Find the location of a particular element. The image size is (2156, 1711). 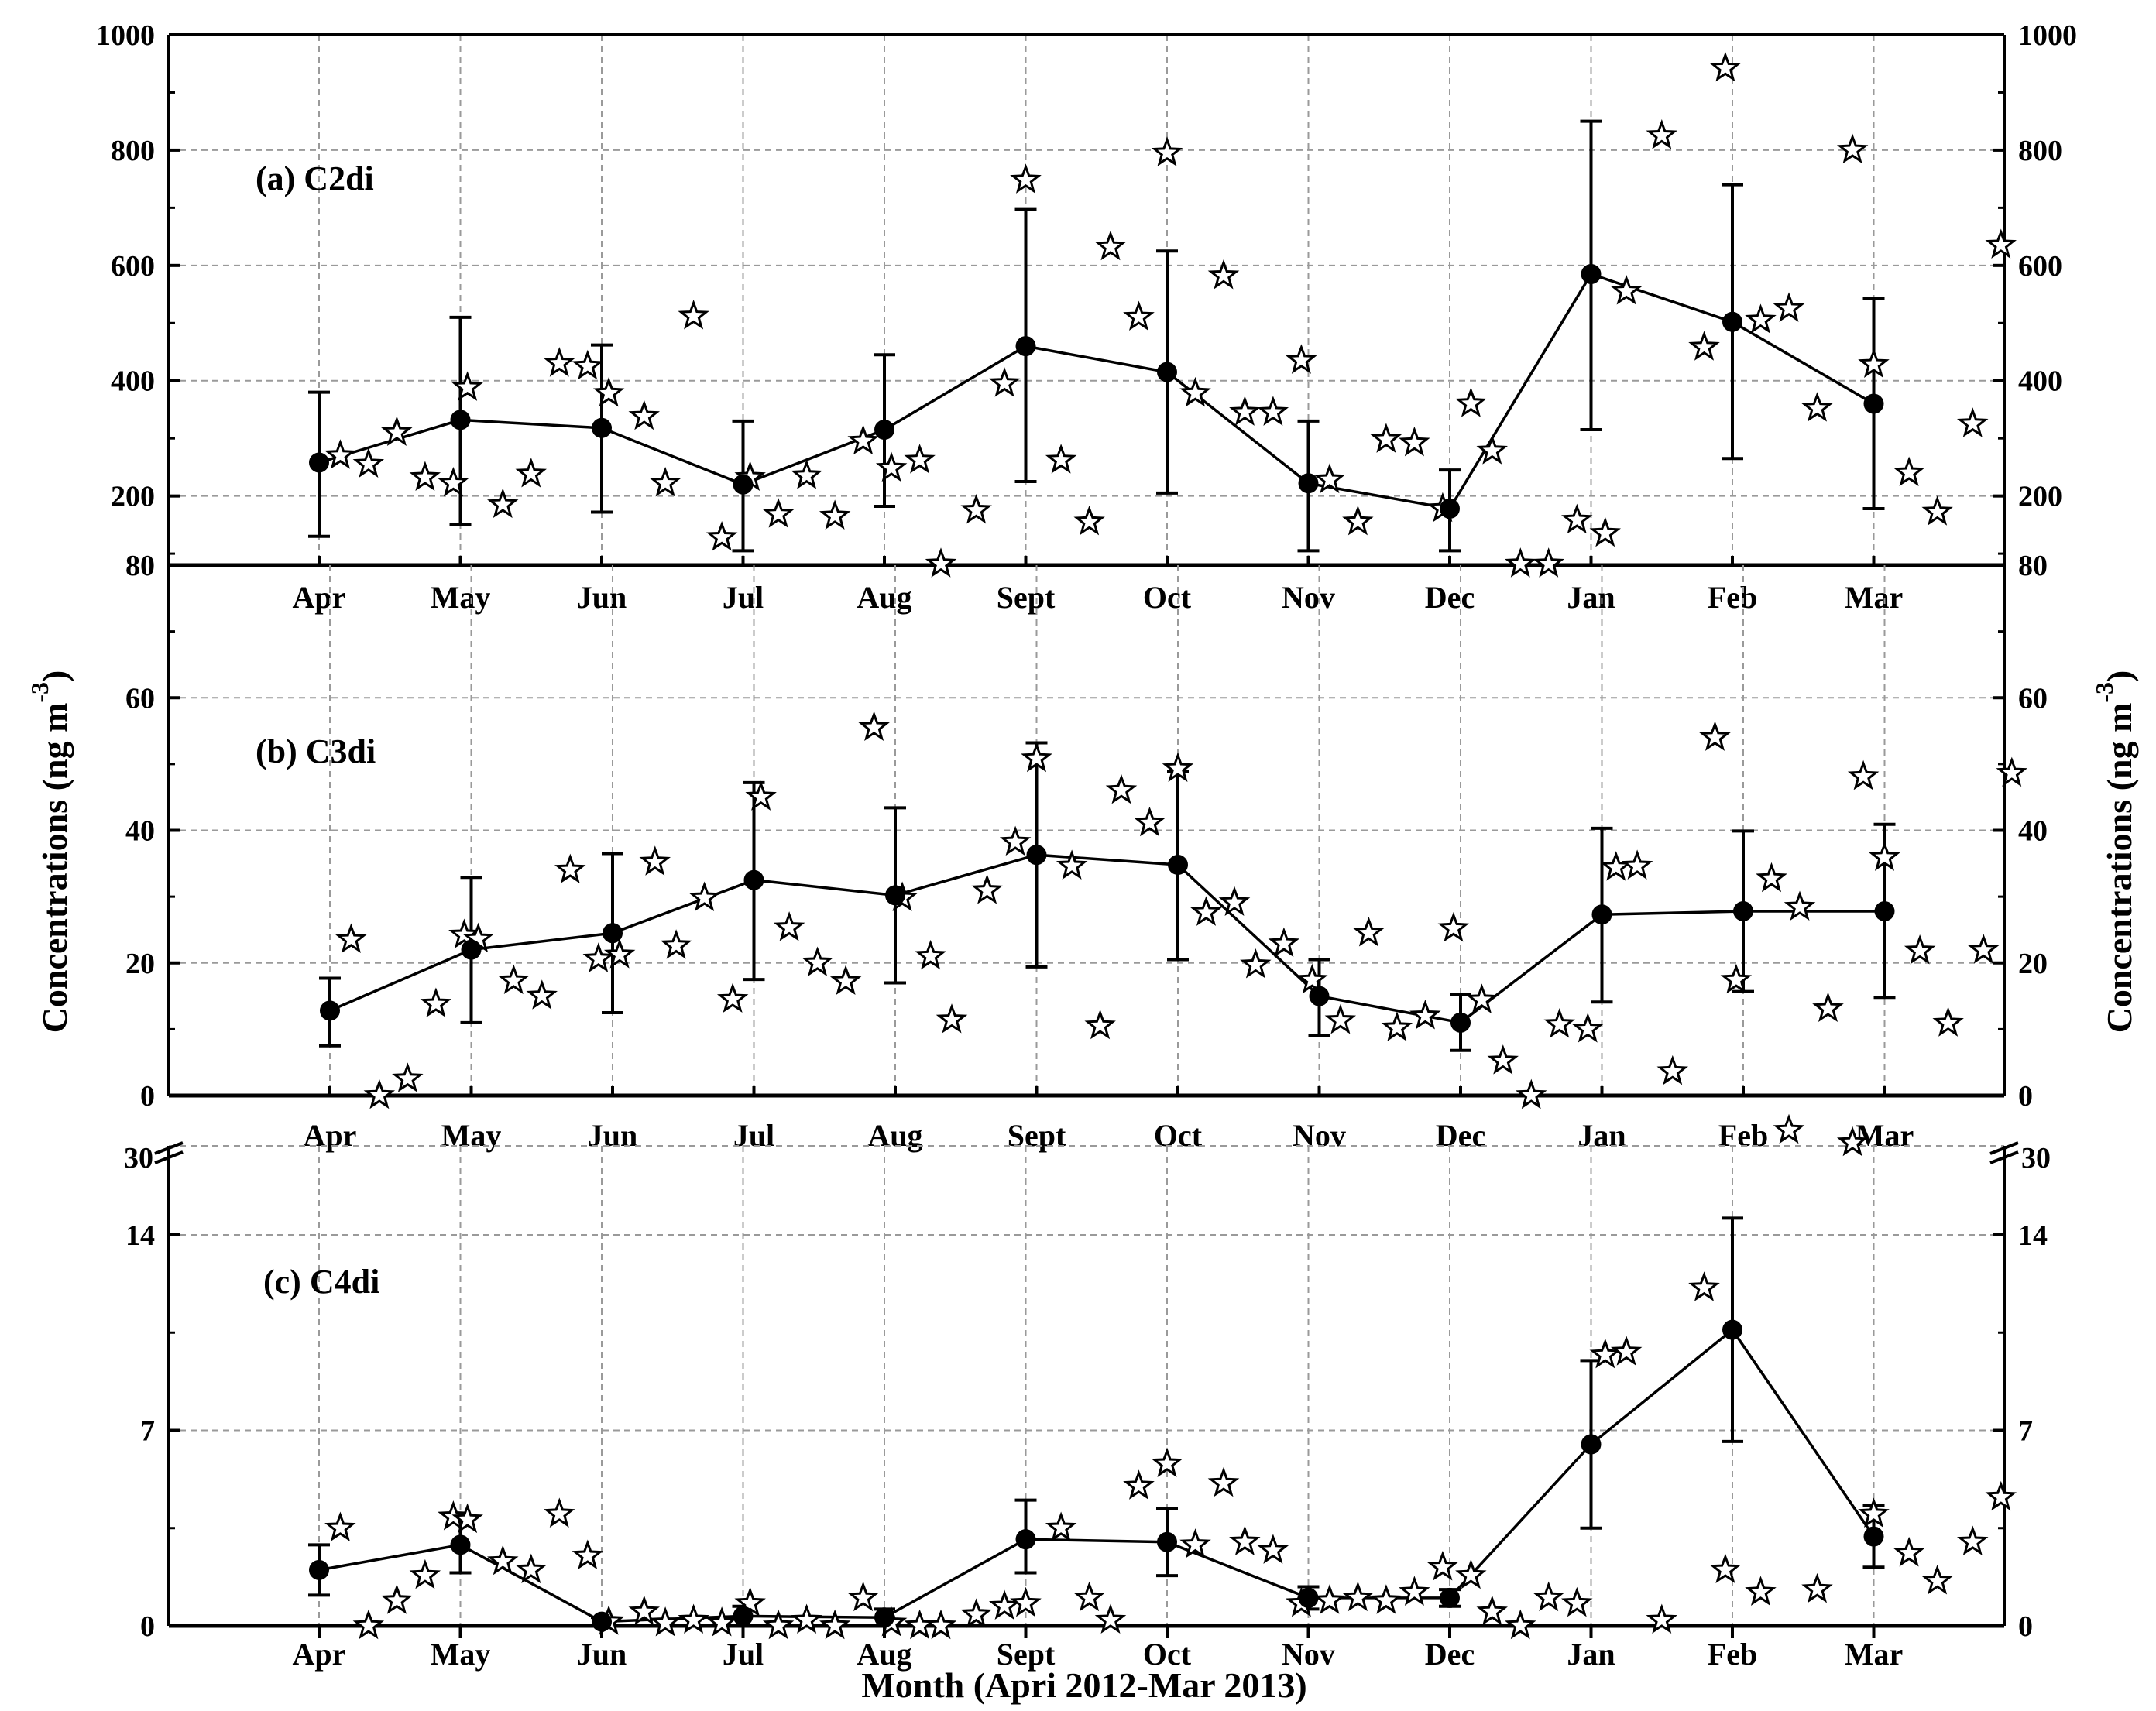

x-tick-label: Jun is located at coordinates (613, 1135).